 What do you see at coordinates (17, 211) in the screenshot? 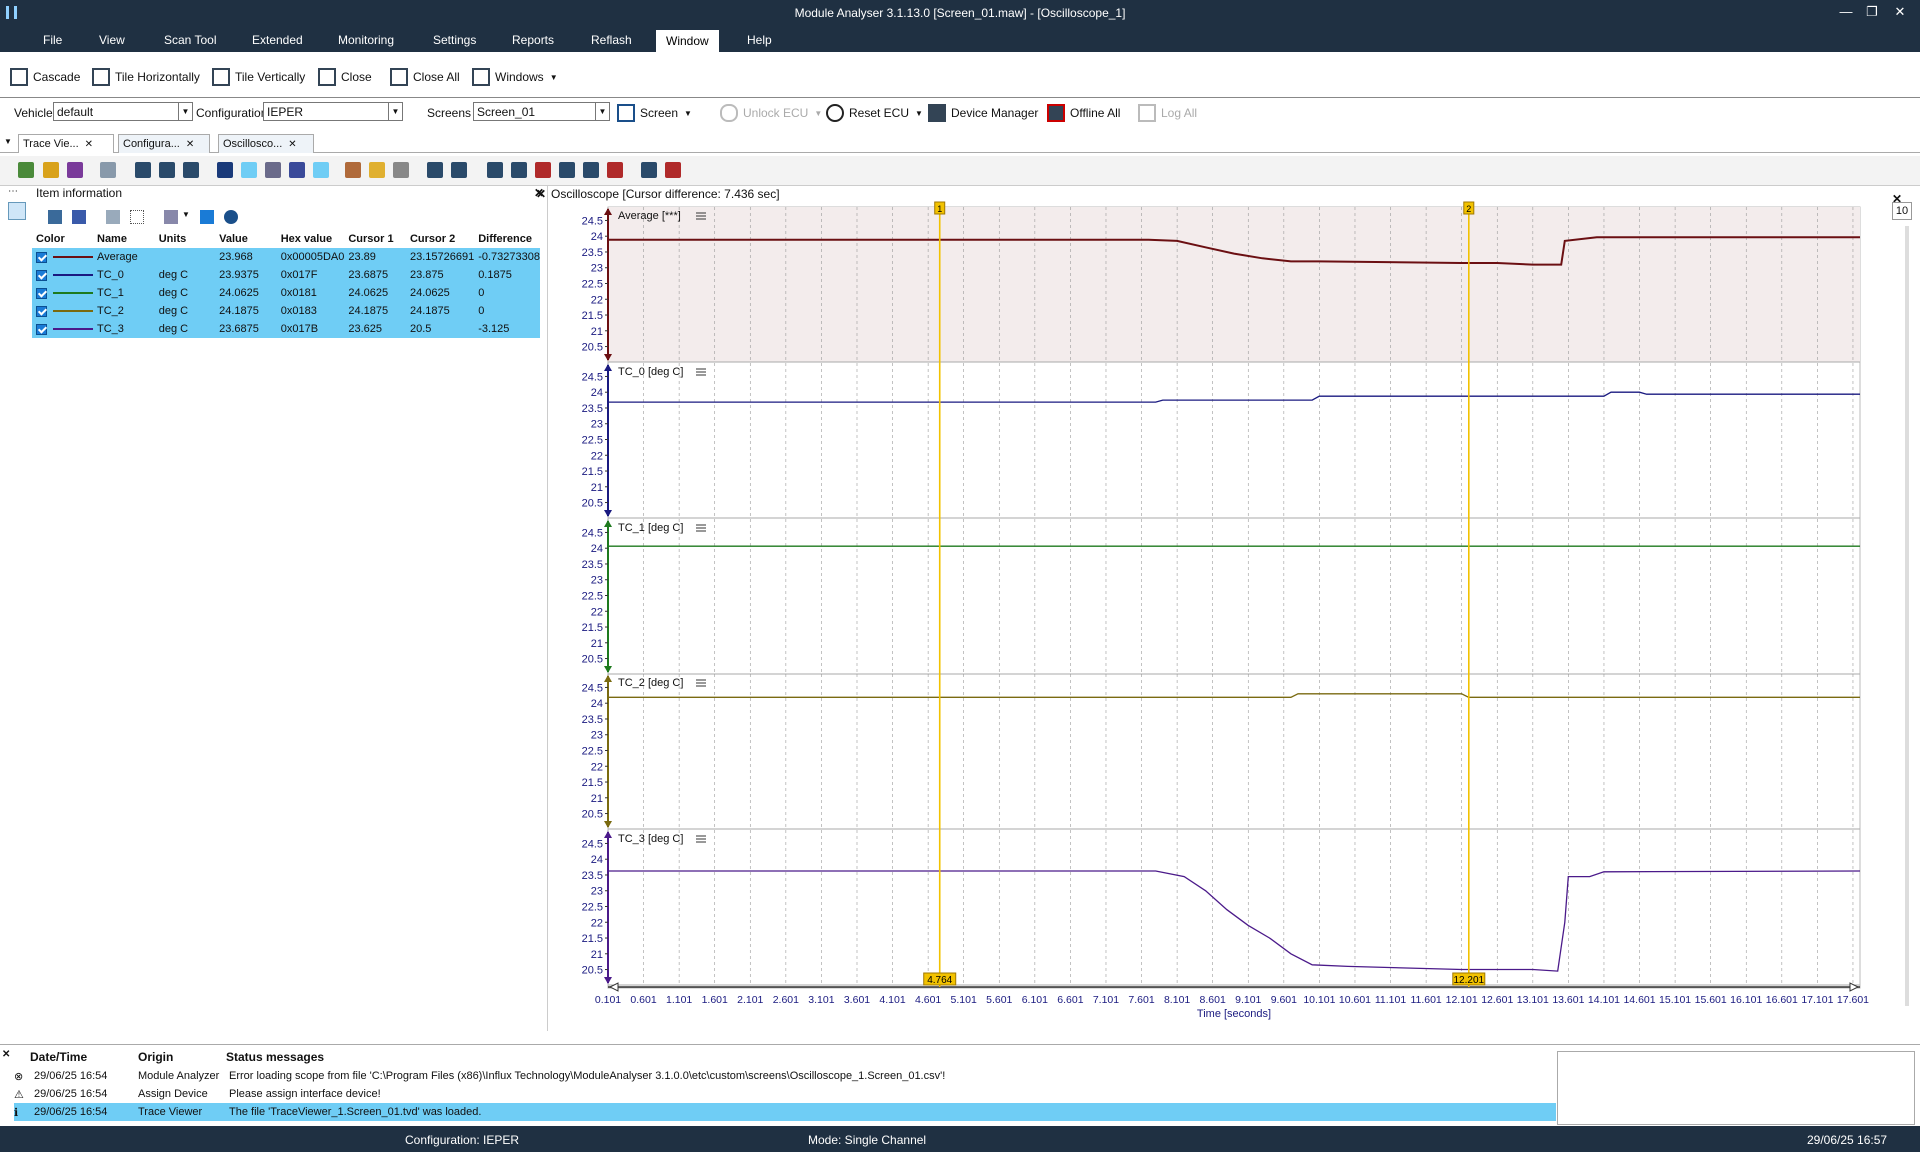
I see `wave-icon` at bounding box center [17, 211].